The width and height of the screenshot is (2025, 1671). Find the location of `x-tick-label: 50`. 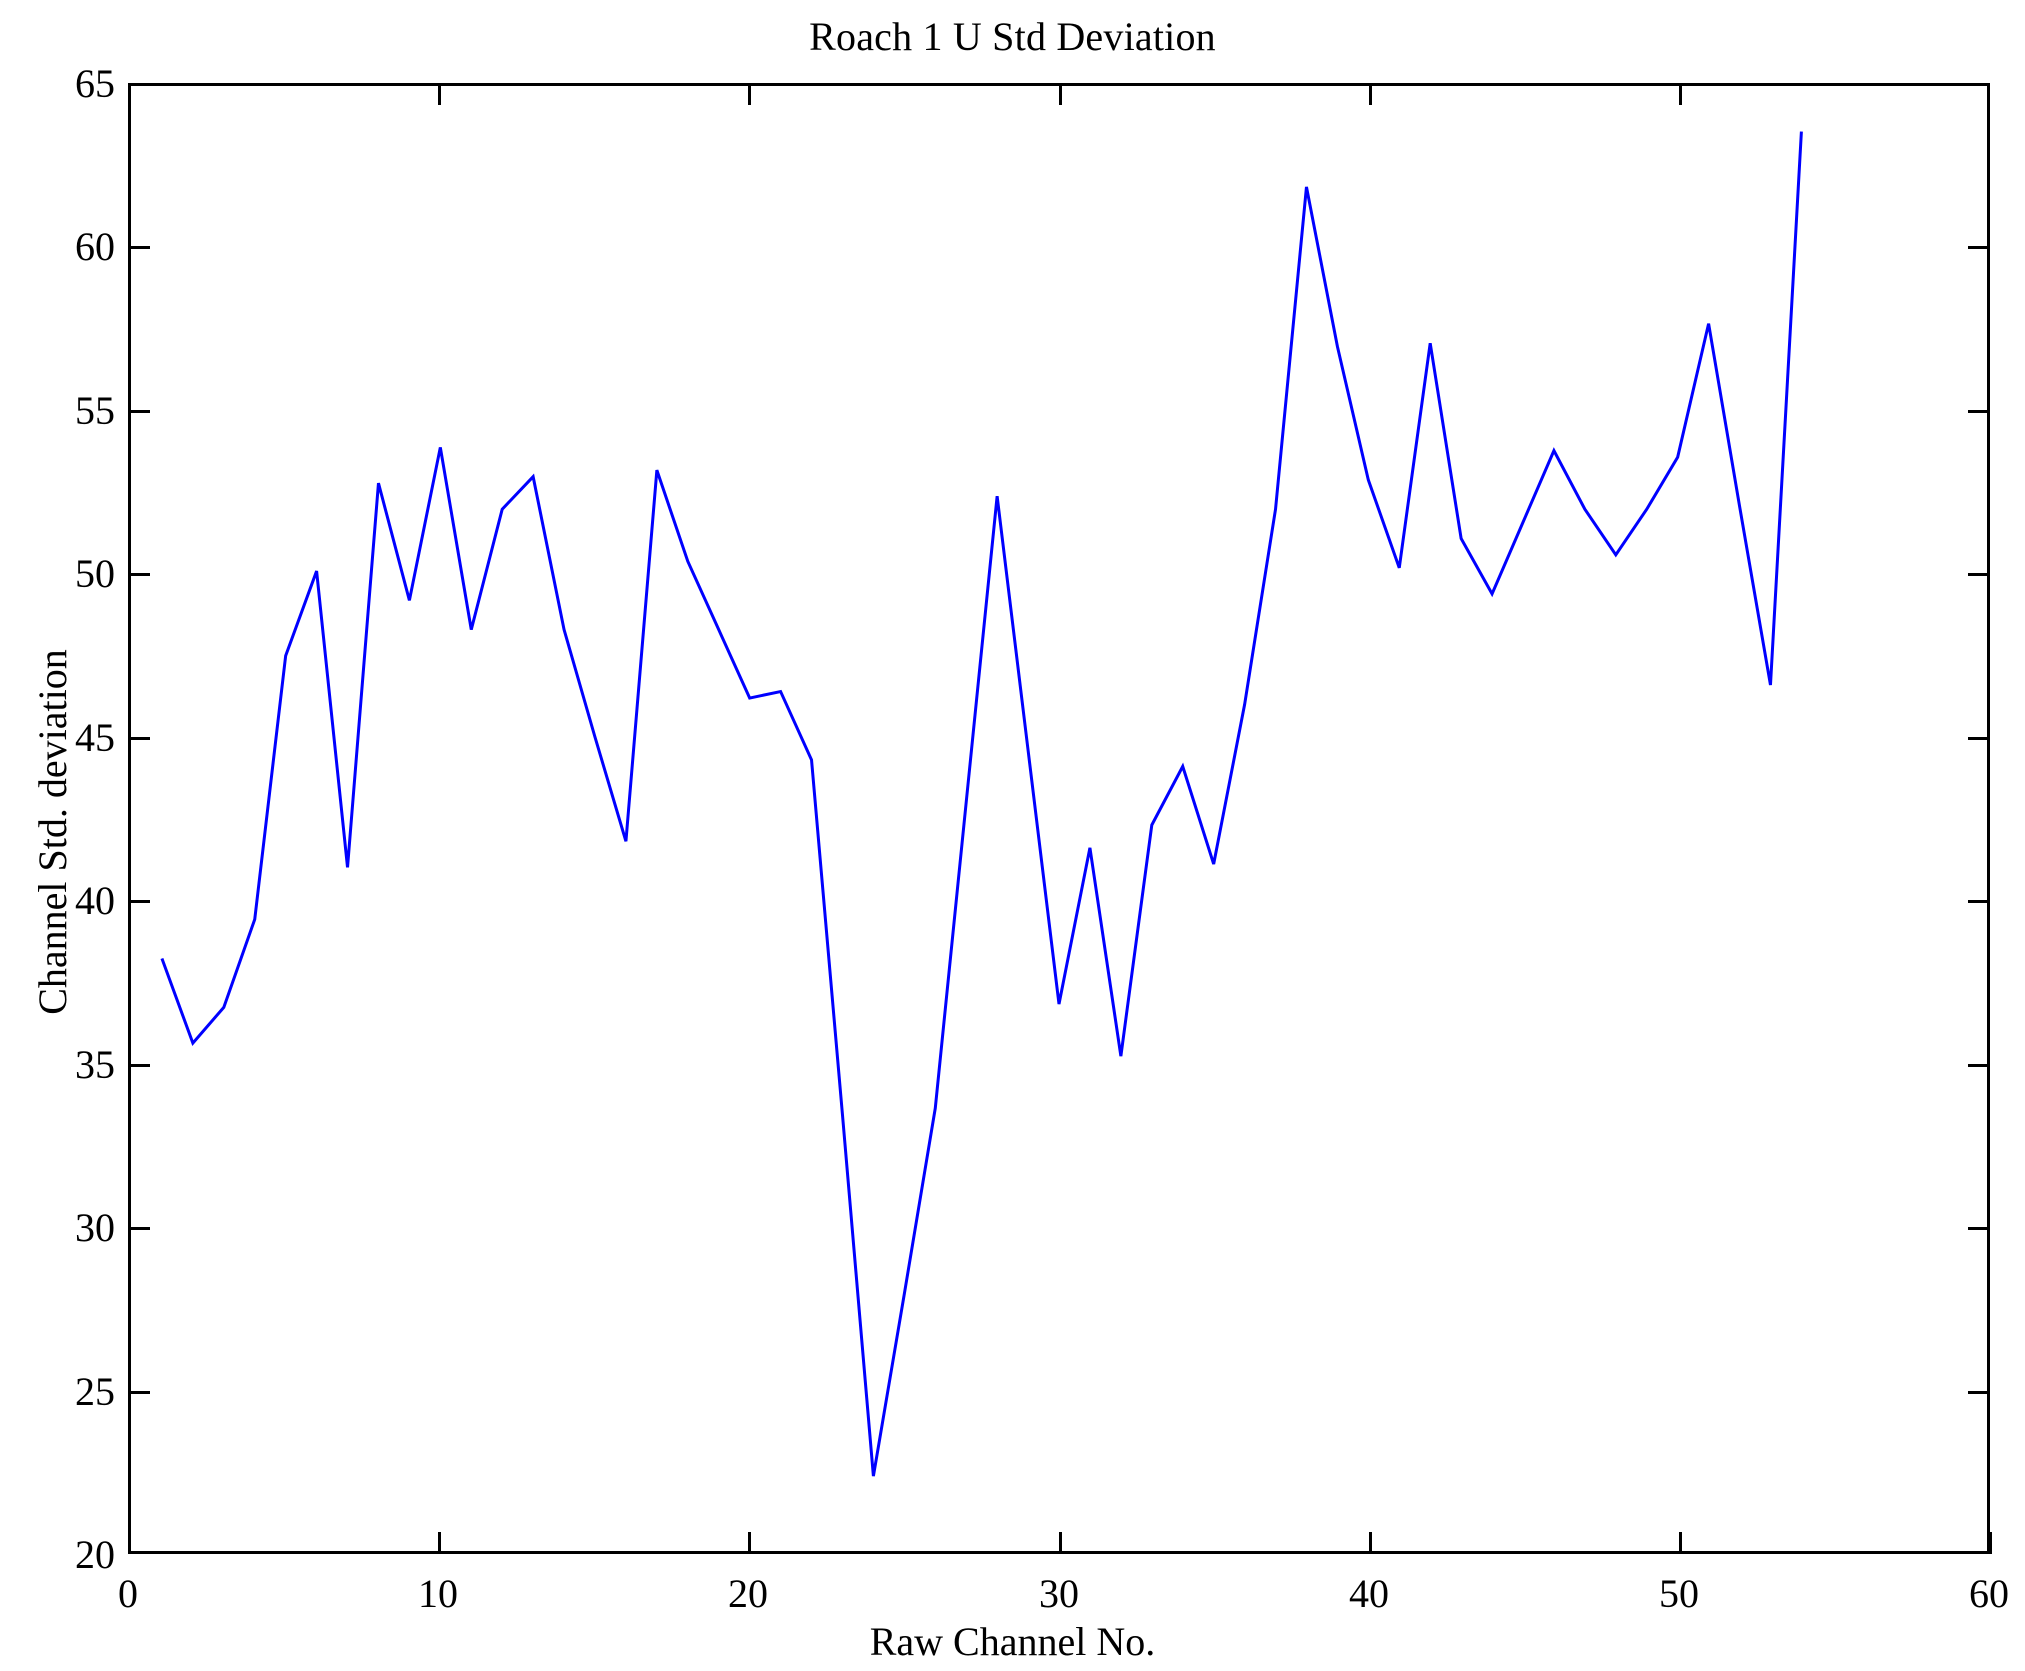

x-tick-label: 50 is located at coordinates (1679, 1593).